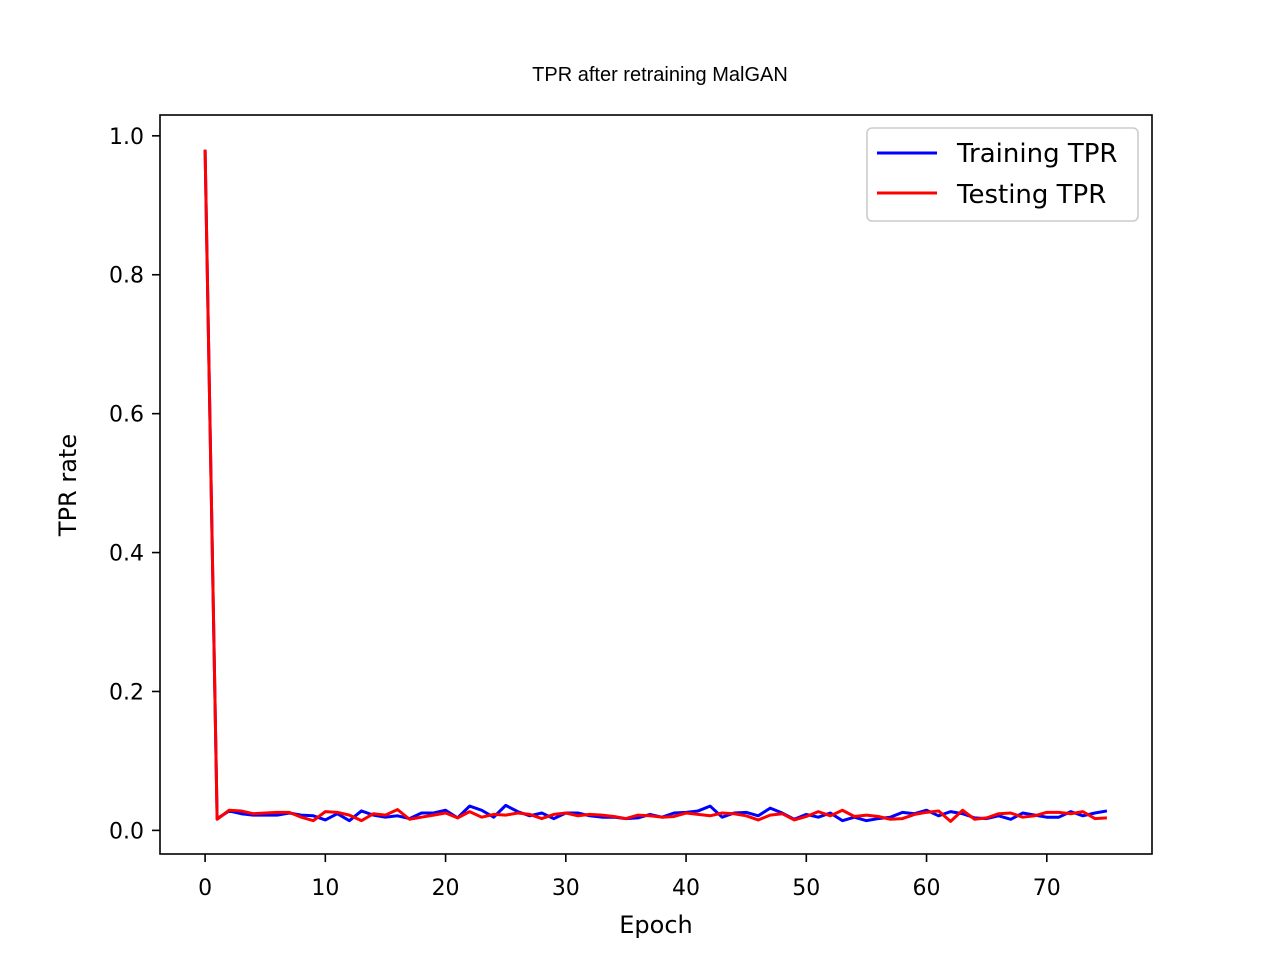 This screenshot has height=960, width=1280. Describe the element at coordinates (325, 888) in the screenshot. I see `x-tick-label: 10` at that location.